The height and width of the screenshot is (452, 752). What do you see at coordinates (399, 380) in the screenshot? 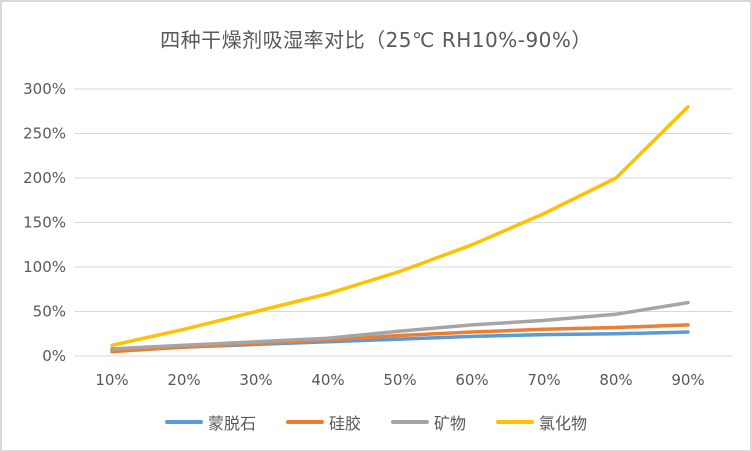
I see `x-axis-tick-label: 50%` at bounding box center [399, 380].